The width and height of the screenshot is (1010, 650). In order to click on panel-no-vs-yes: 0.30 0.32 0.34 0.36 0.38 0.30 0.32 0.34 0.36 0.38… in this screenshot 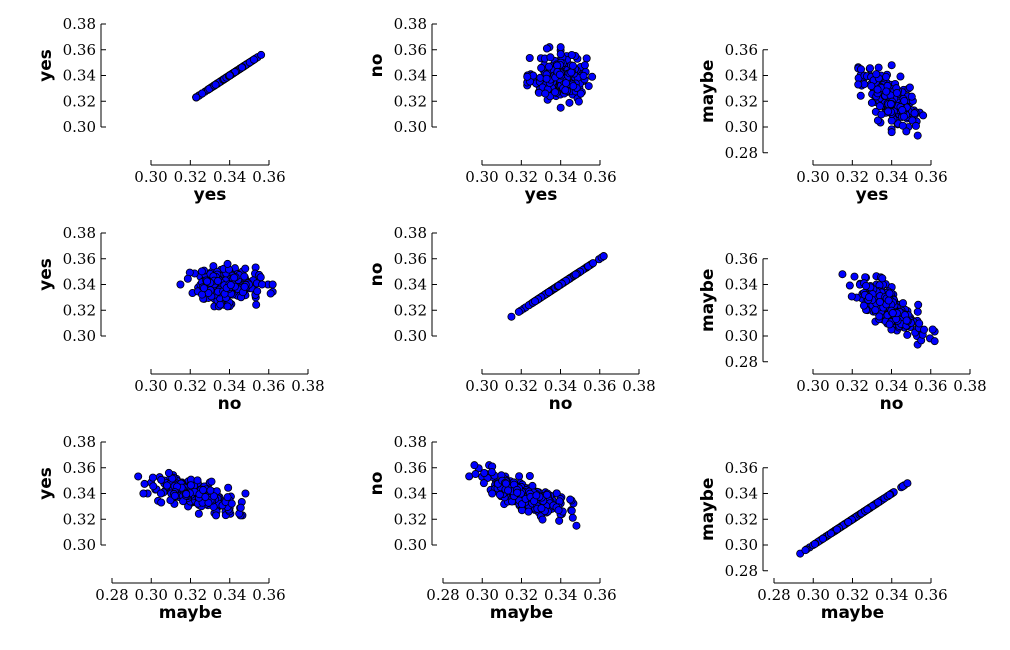, I will do `click(180, 319)`.